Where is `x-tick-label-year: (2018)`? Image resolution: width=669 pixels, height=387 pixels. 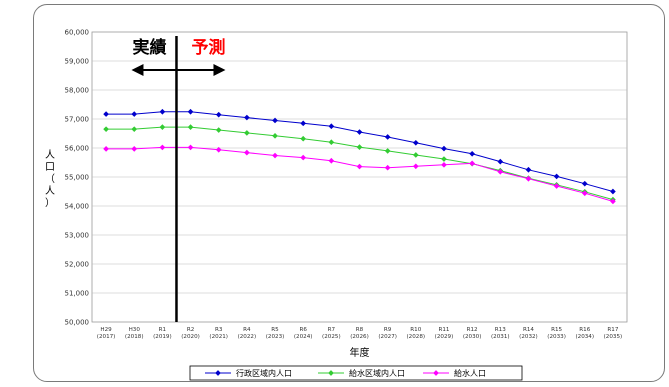 x-tick-label-year: (2018) is located at coordinates (134, 337).